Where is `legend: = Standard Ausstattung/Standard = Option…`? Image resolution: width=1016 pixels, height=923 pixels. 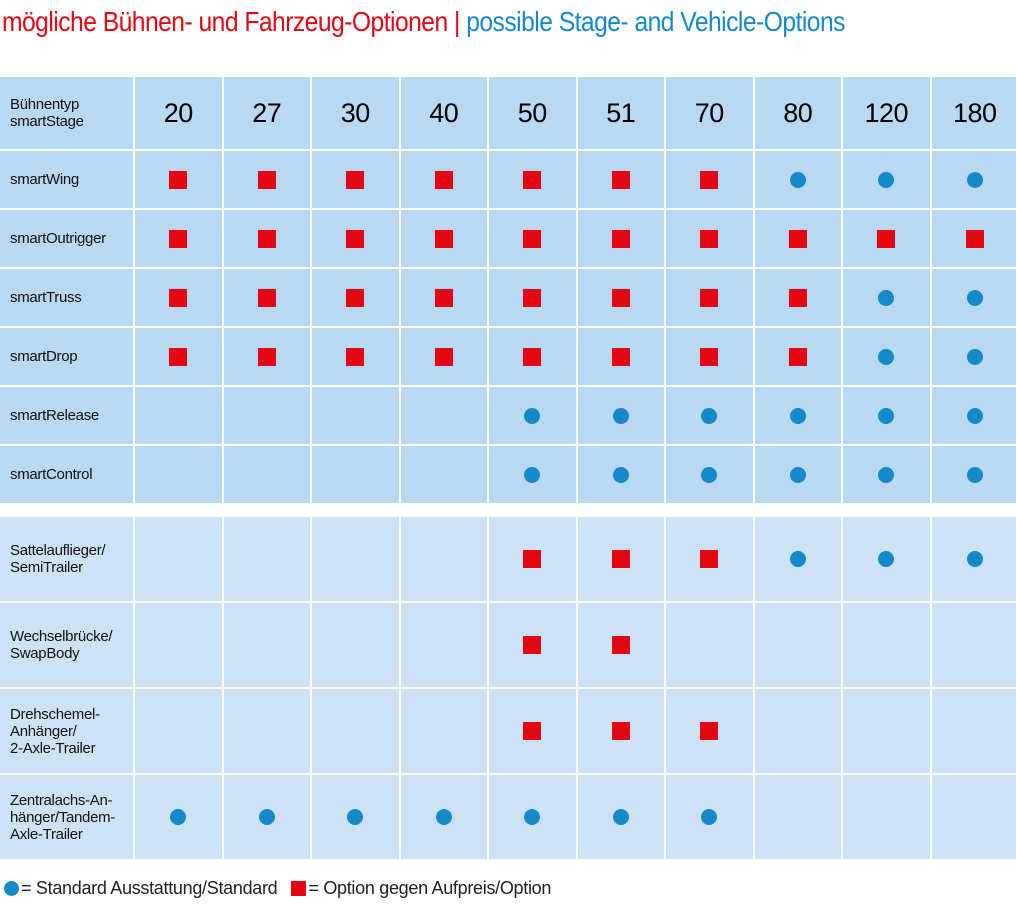
legend: = Standard Ausstattung/Standard = Option… is located at coordinates (284, 888).